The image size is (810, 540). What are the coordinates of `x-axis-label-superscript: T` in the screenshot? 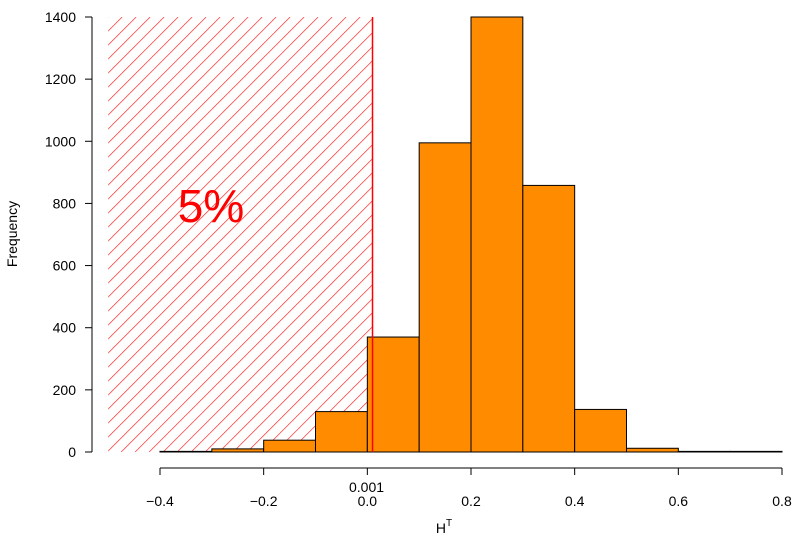 It's located at (449, 523).